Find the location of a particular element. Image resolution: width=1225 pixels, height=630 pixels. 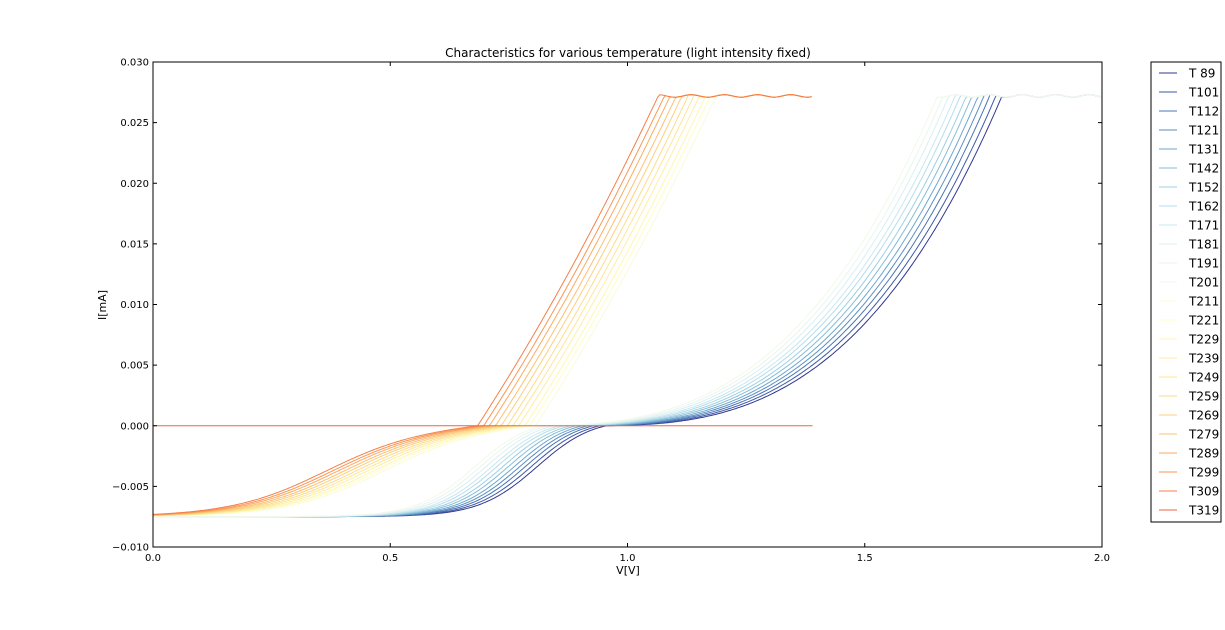

y-tick-label: −0.005 is located at coordinates (130, 487).